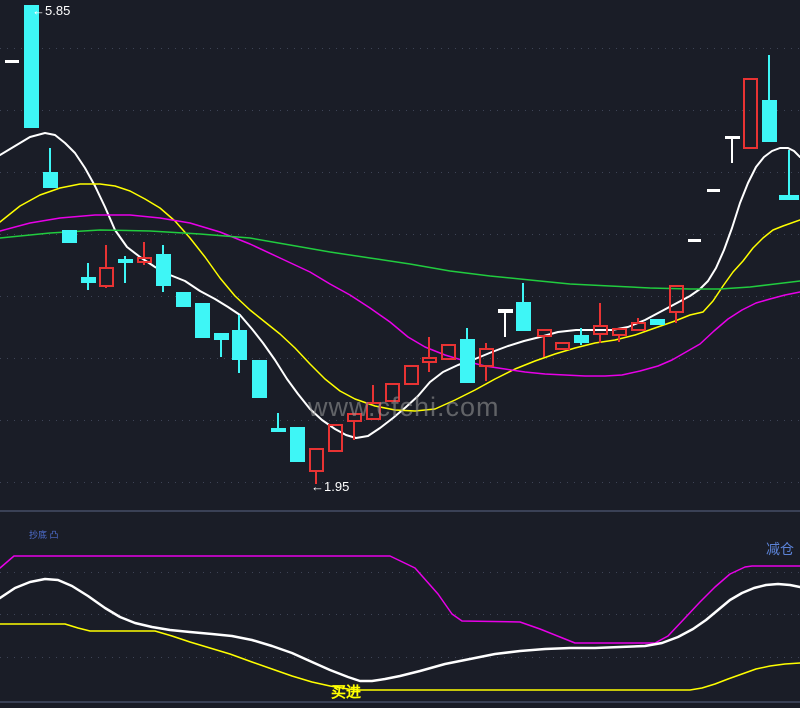 This screenshot has width=800, height=708. Describe the element at coordinates (54, 535) in the screenshot. I see `indicator-box-icon: 凸` at that location.